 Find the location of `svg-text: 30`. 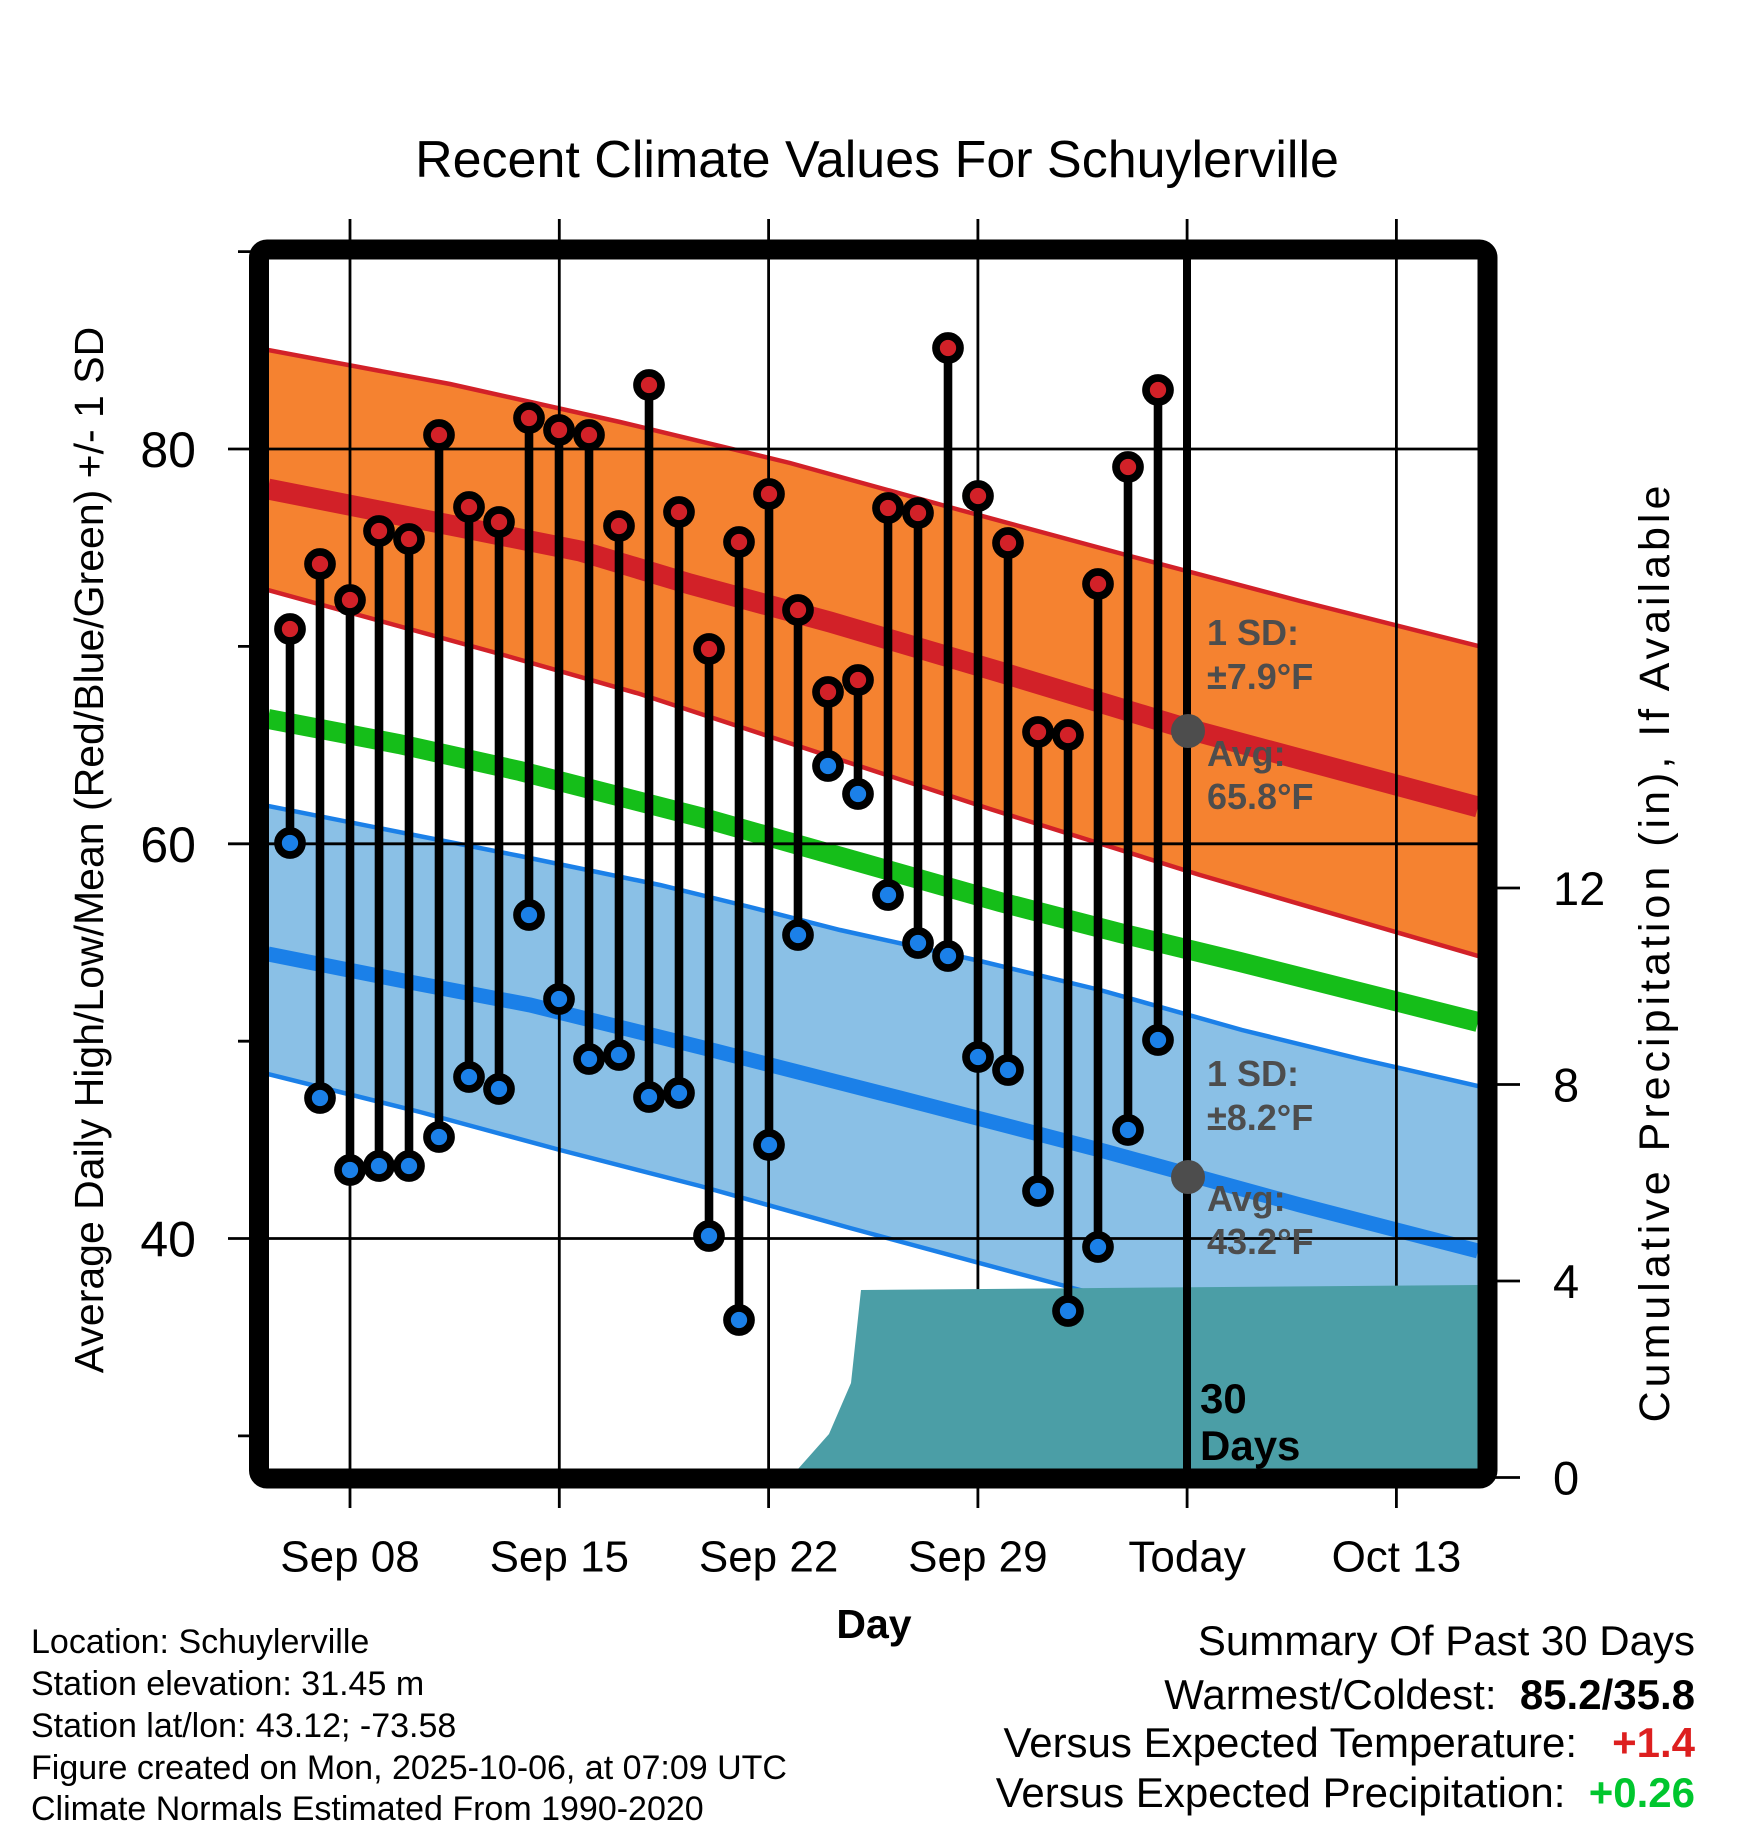

svg-text: 30 is located at coordinates (1223, 1398).